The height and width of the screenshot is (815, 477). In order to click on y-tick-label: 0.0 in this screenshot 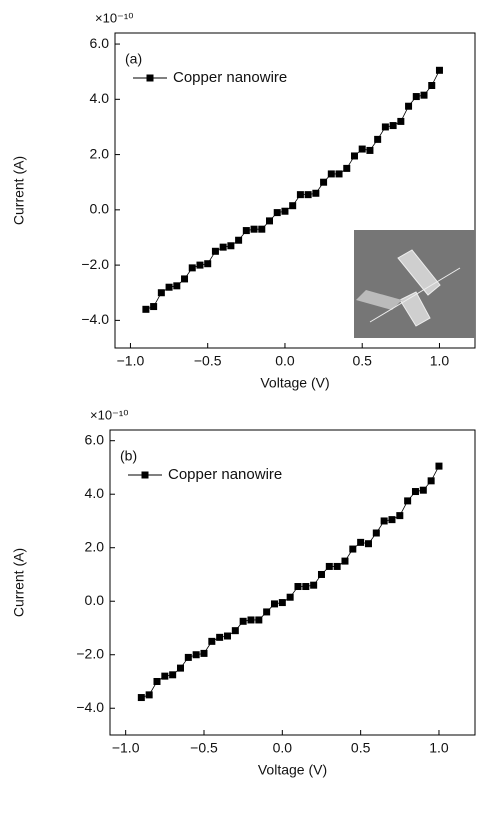, I will do `click(100, 209)`.